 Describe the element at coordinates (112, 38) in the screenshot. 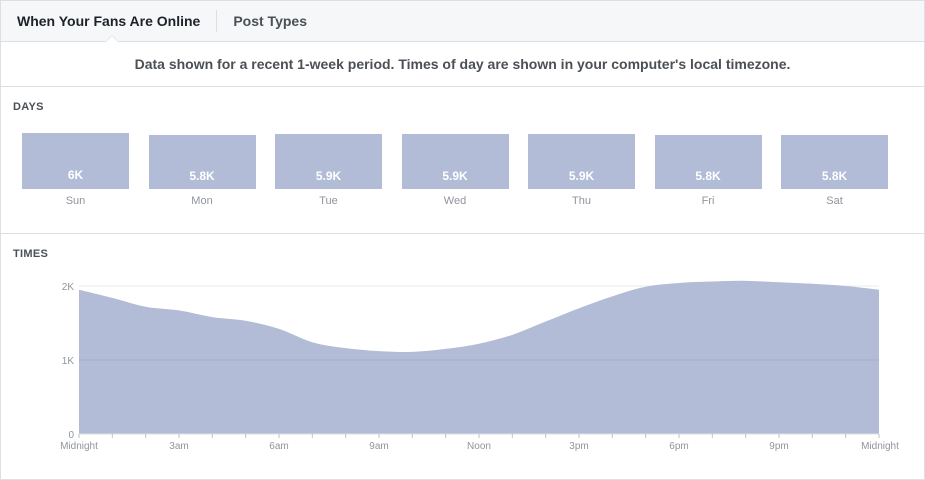

I see `active-tab-pointer-icon` at that location.